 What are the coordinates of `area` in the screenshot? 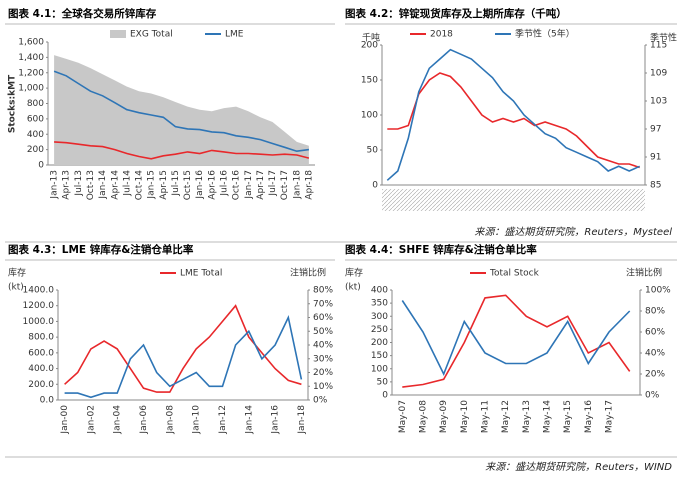 It's located at (181, 110).